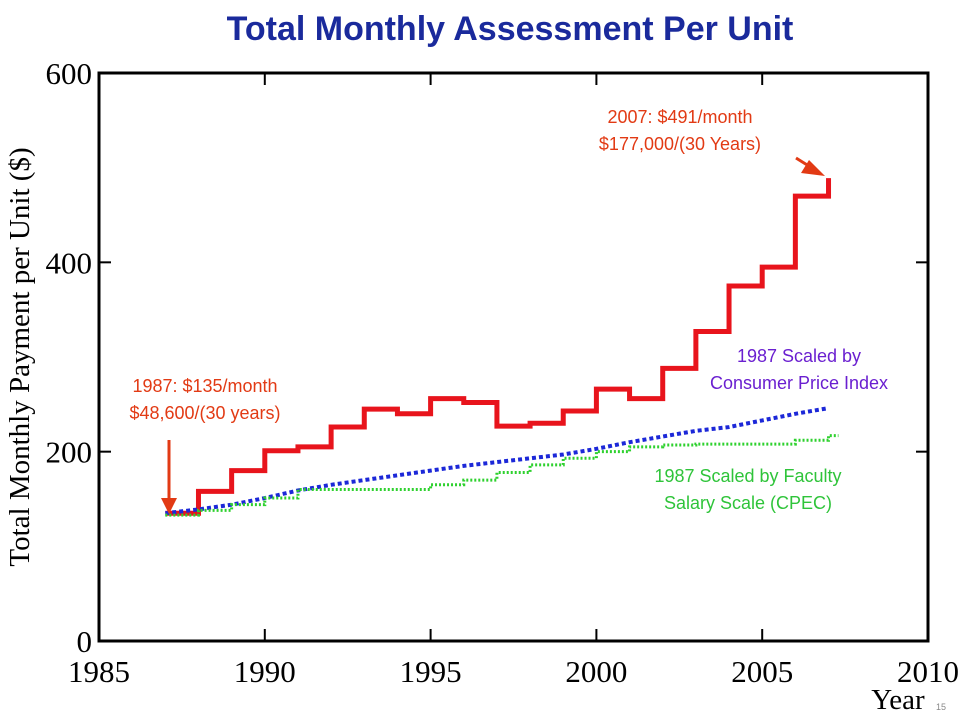 The image size is (960, 720). I want to click on annotation-line: 1987 Scaled by, so click(799, 356).